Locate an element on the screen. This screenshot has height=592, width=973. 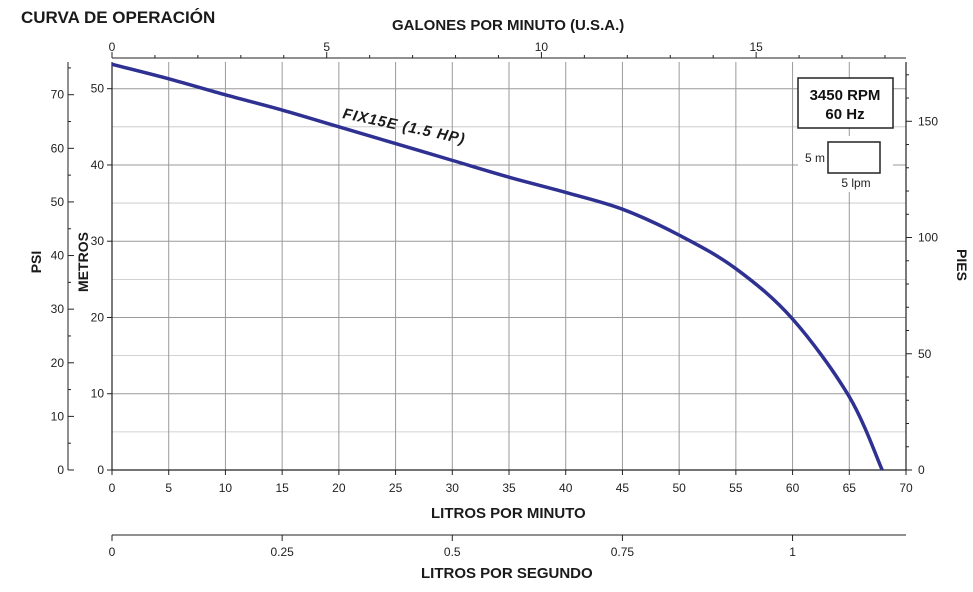
y-psi-tick-label: 50 is located at coordinates (58, 202).